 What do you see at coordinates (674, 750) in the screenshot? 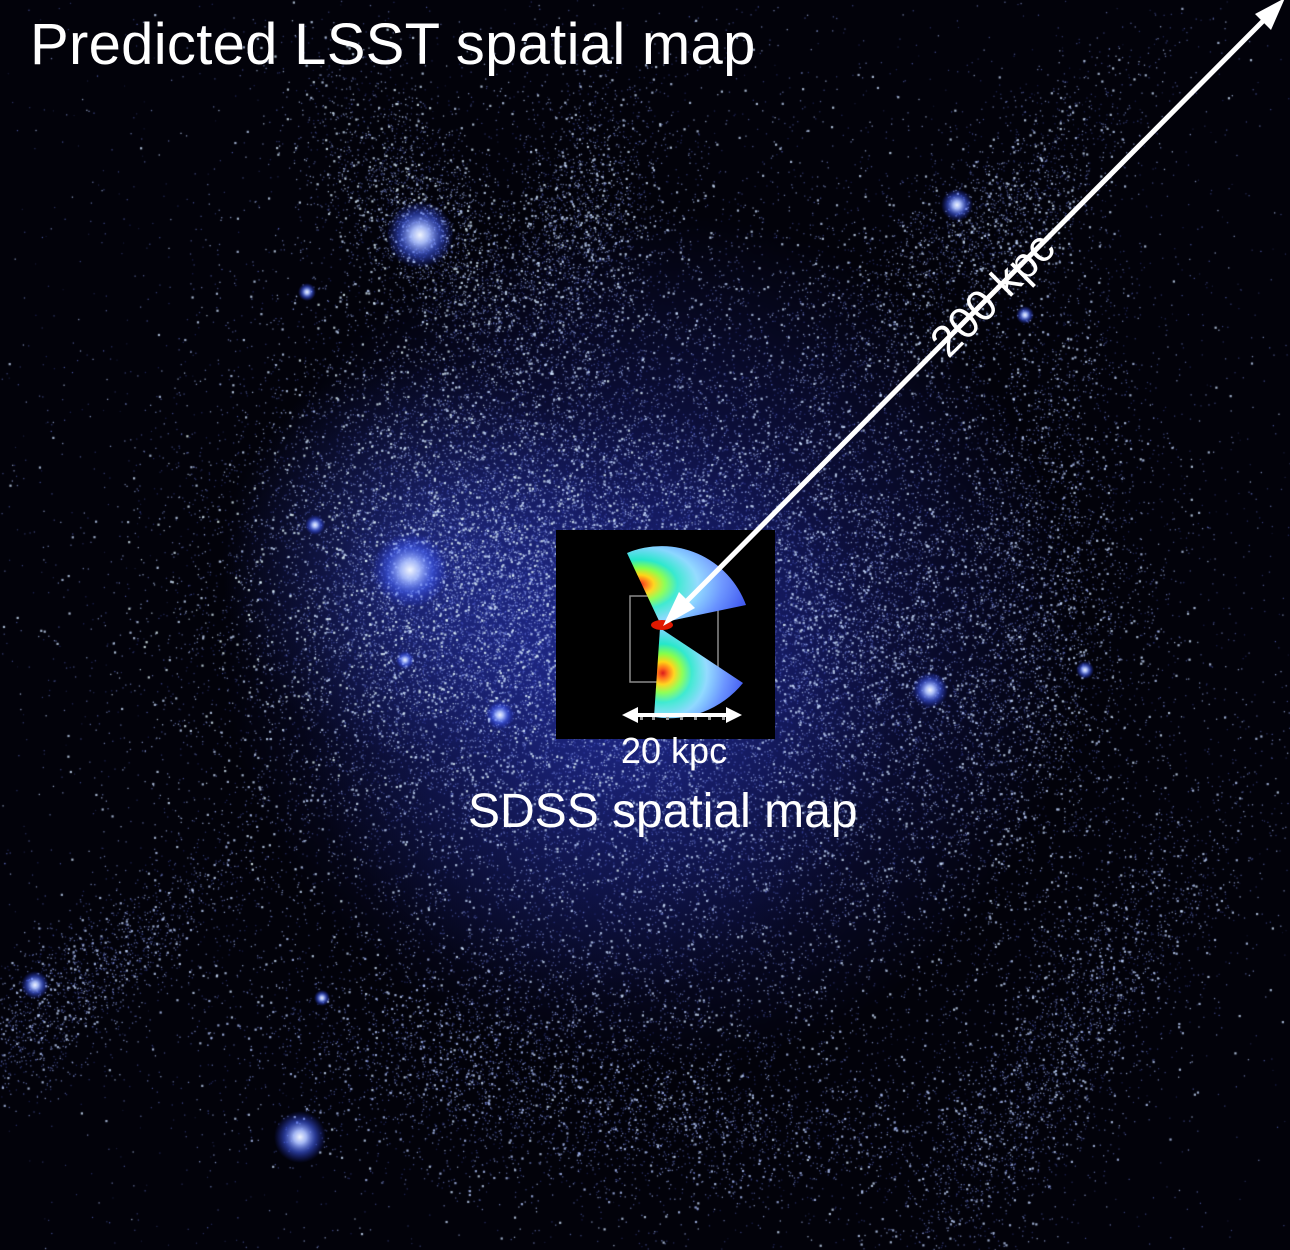
I see `inset-scale-label: 20 kpc` at bounding box center [674, 750].